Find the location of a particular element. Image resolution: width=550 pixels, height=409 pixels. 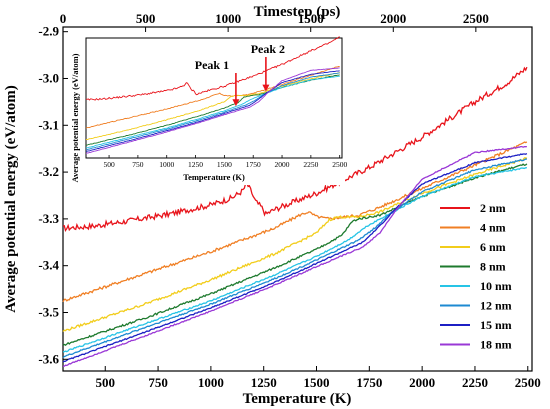

y-tick-label: -2.9 is located at coordinates (48, 31).